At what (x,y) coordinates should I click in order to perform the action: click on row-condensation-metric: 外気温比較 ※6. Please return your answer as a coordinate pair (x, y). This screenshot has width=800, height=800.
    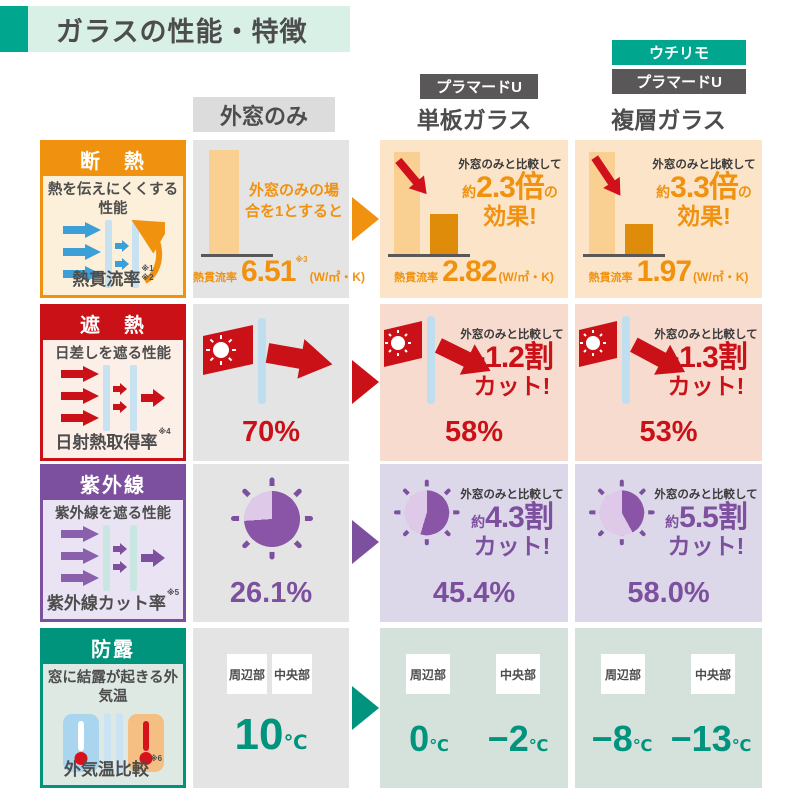
    Looking at the image, I should click on (113, 766).